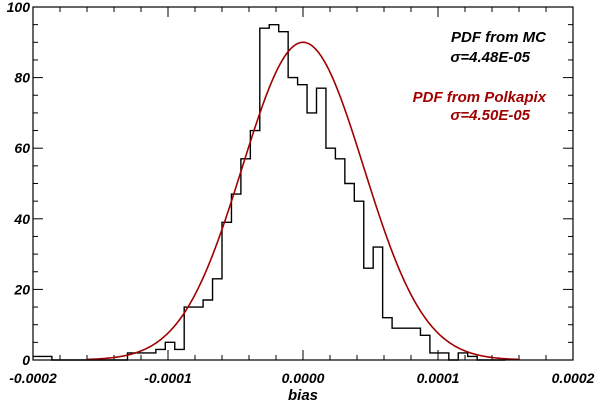  Describe the element at coordinates (22, 78) in the screenshot. I see `y-tick-label: 80` at that location.